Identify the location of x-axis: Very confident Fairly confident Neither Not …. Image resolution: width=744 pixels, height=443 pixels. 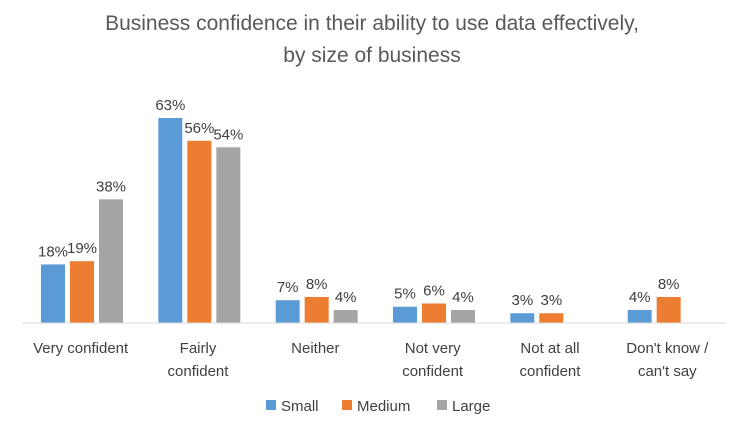
(374, 351).